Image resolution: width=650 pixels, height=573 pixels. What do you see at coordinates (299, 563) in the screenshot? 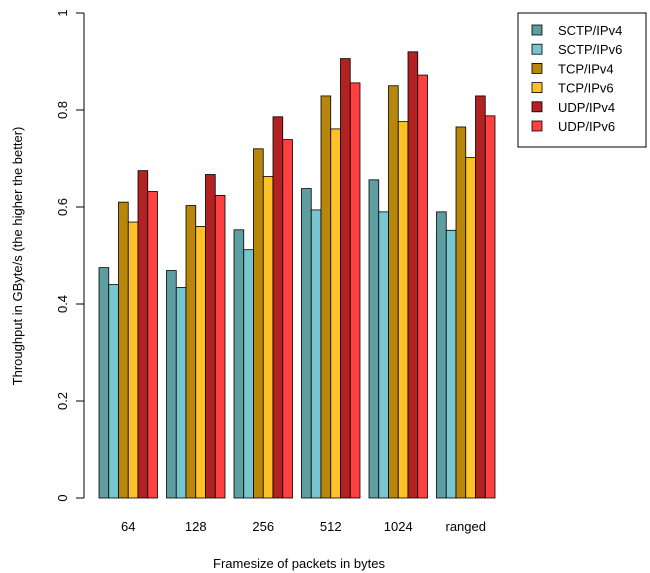
I see `x-axis-title: Framesize of packets in bytes` at bounding box center [299, 563].